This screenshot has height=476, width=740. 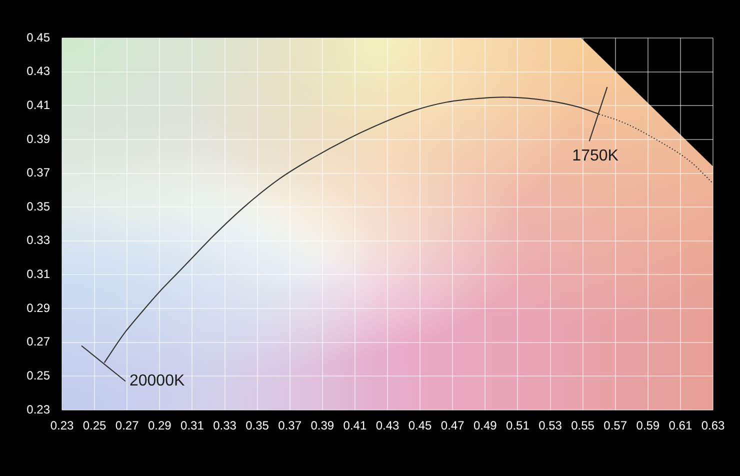 I want to click on x-tick-label: 0.29, so click(x=160, y=425).